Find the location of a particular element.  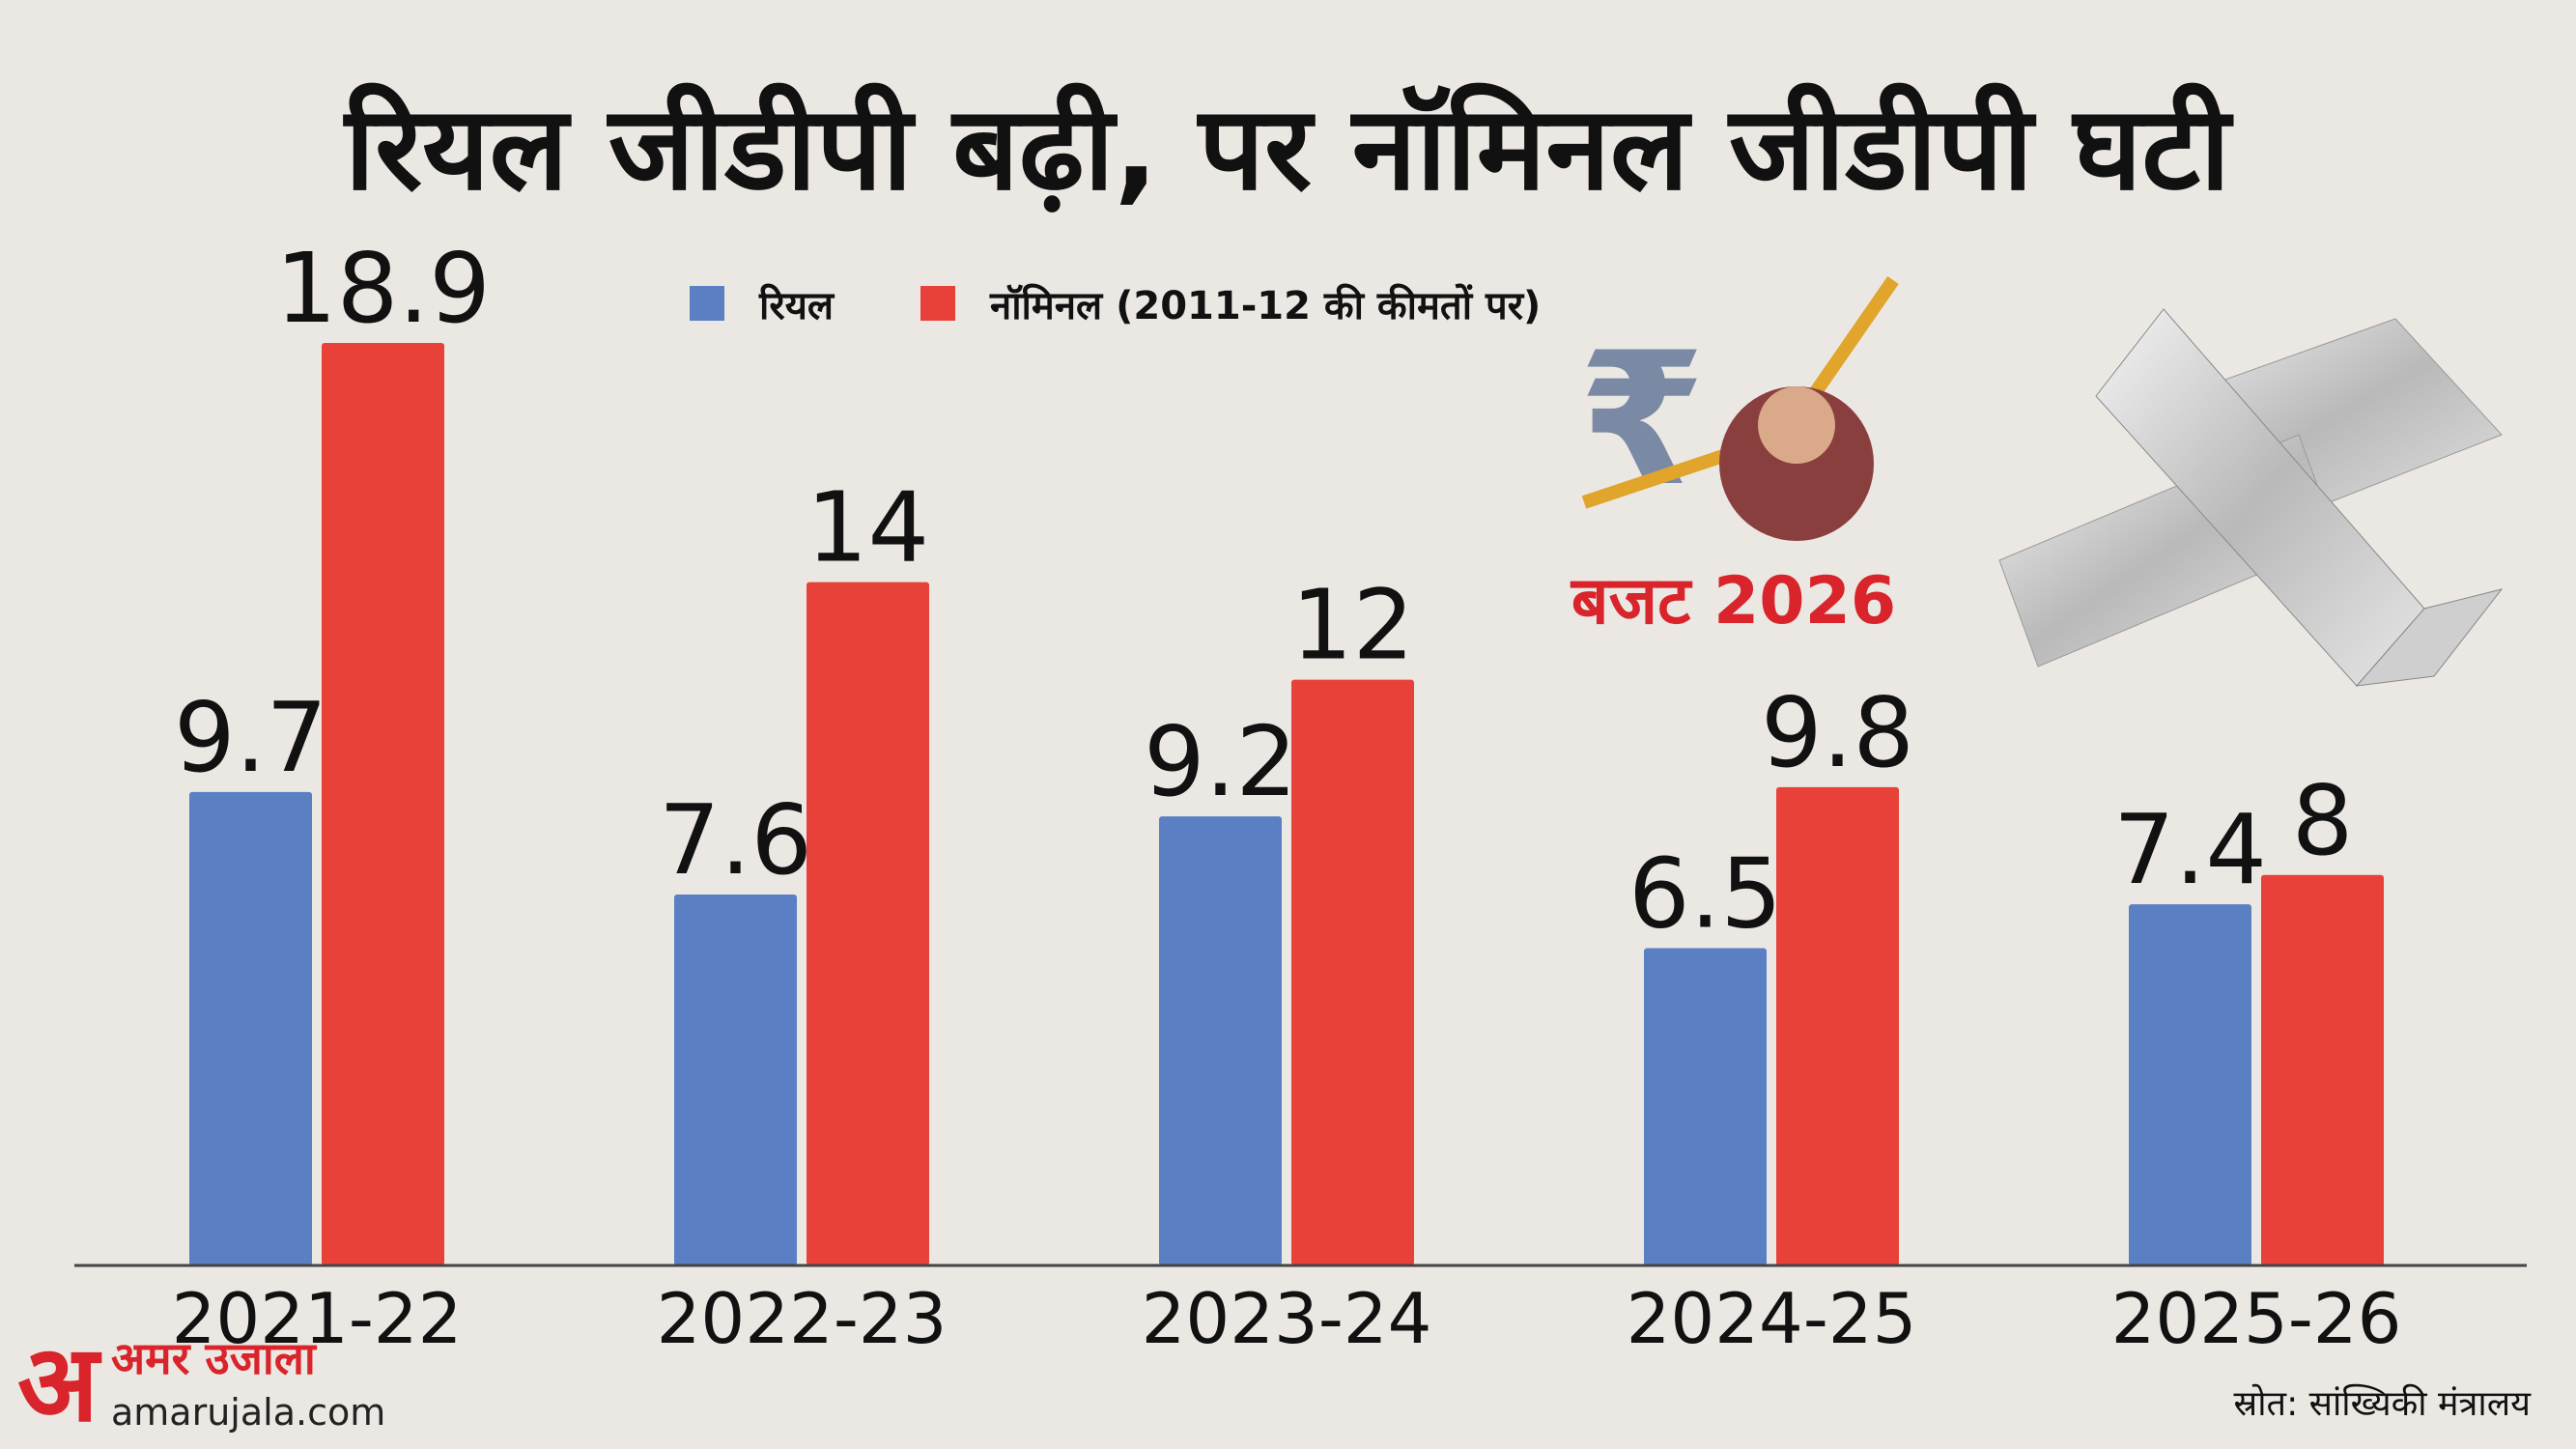

value-label: 9.7 is located at coordinates (250, 737).